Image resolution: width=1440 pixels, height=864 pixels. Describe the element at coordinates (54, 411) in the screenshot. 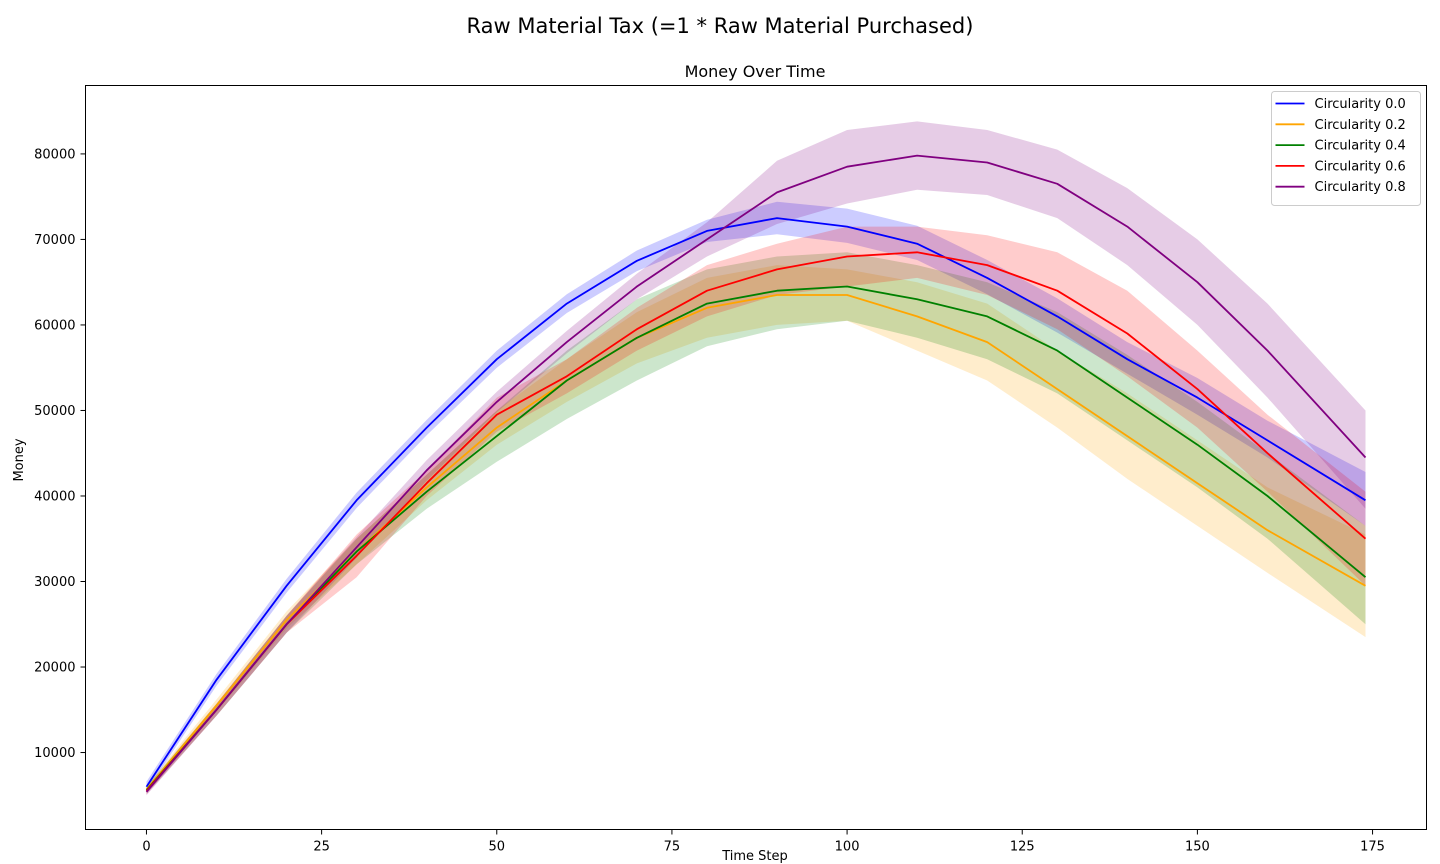

I see `y-tick-label: 50000` at that location.